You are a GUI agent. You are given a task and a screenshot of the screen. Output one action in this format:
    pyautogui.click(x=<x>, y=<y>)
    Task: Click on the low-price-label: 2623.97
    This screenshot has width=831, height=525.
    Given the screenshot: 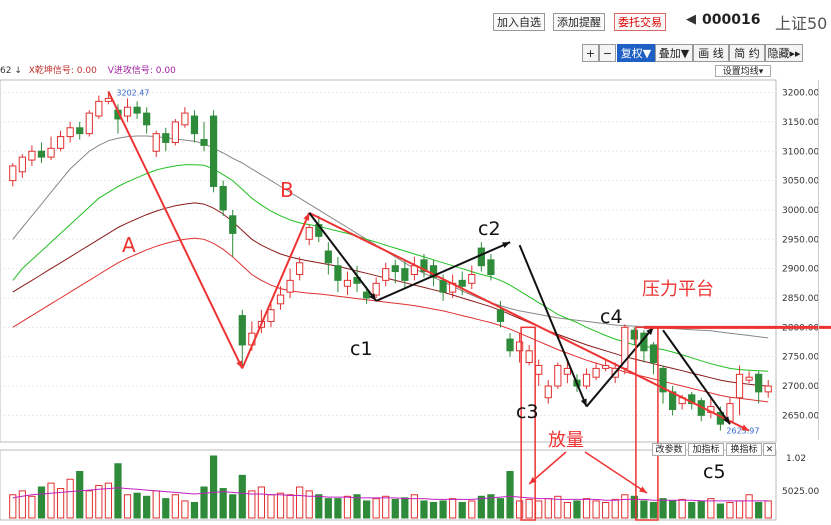 What is the action you would take?
    pyautogui.click(x=742, y=431)
    